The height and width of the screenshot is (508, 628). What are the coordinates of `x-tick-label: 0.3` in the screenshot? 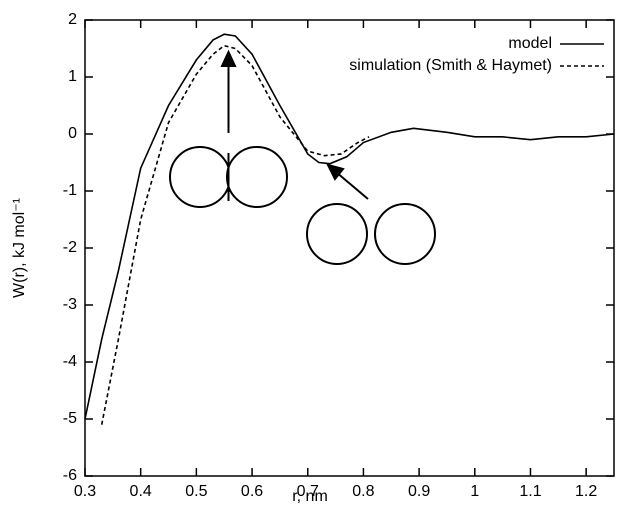 It's located at (85, 491).